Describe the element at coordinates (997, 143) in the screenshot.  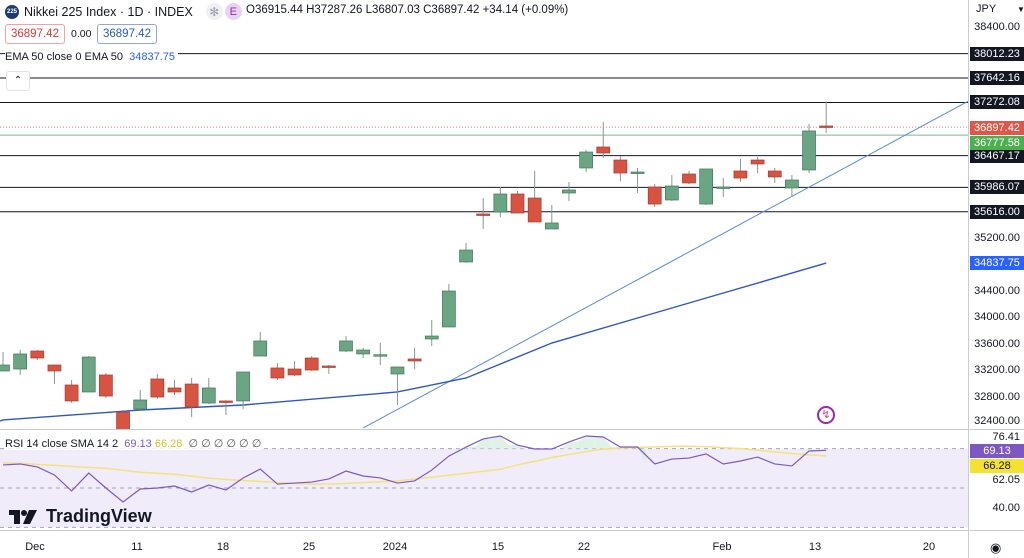
I see `green-level-tag: 36777.58` at that location.